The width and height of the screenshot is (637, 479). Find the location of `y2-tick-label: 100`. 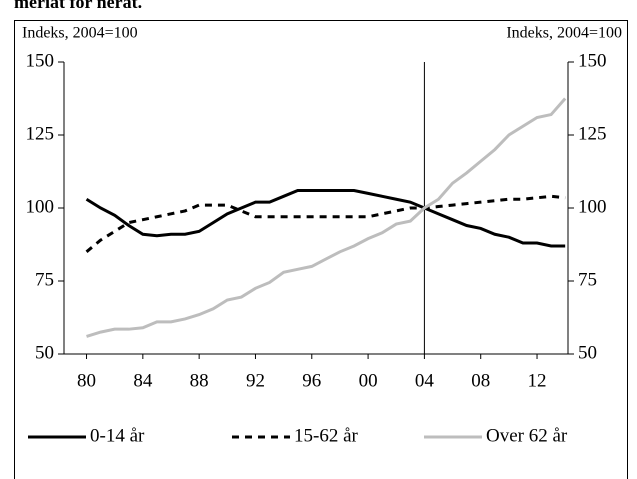

y2-tick-label: 100 is located at coordinates (592, 206).